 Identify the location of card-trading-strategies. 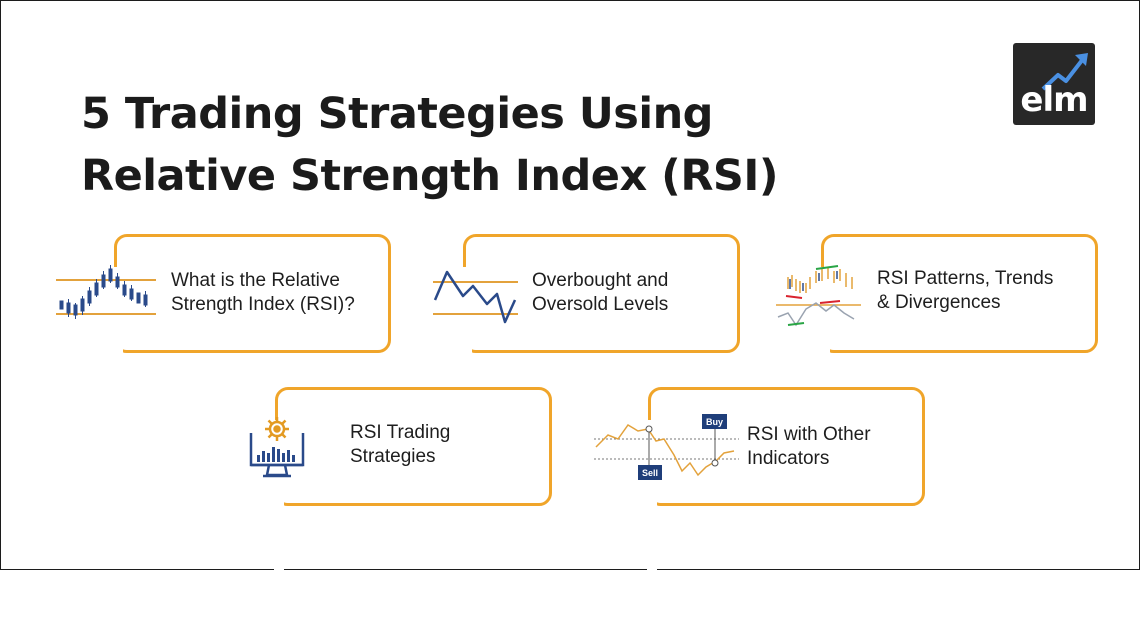
(413, 503).